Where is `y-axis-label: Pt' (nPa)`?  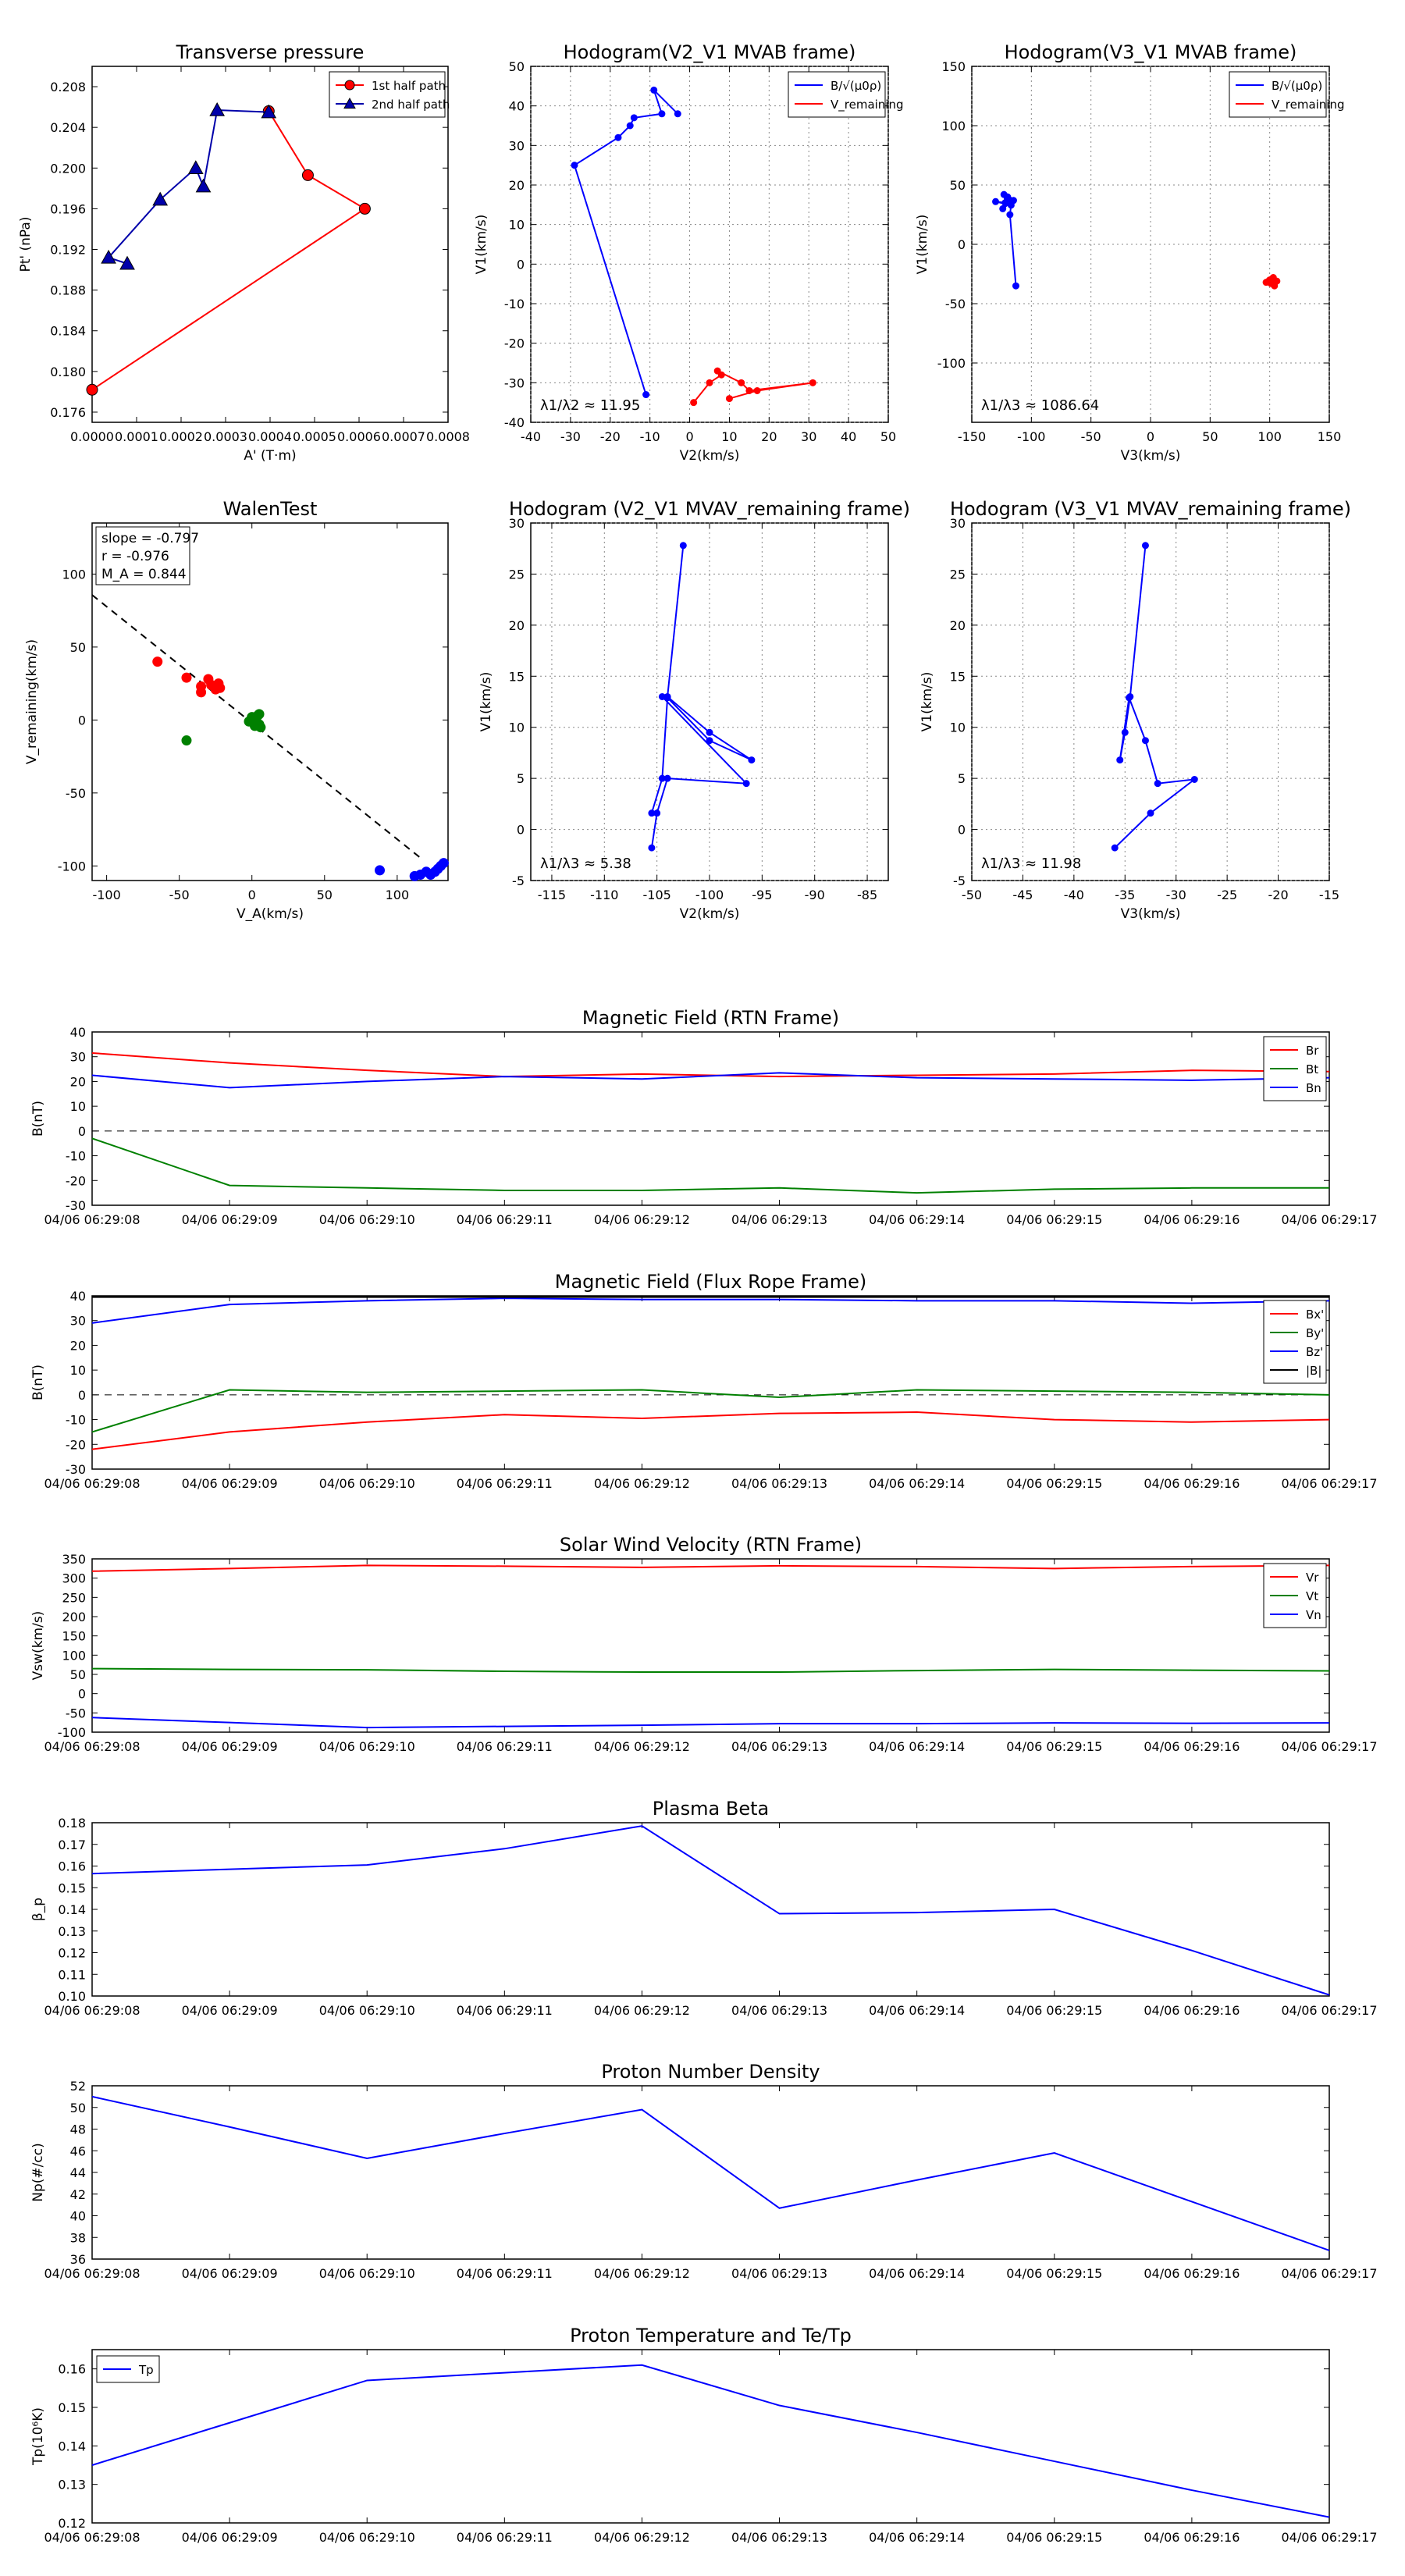
y-axis-label: Pt' (nPa) is located at coordinates (26, 245).